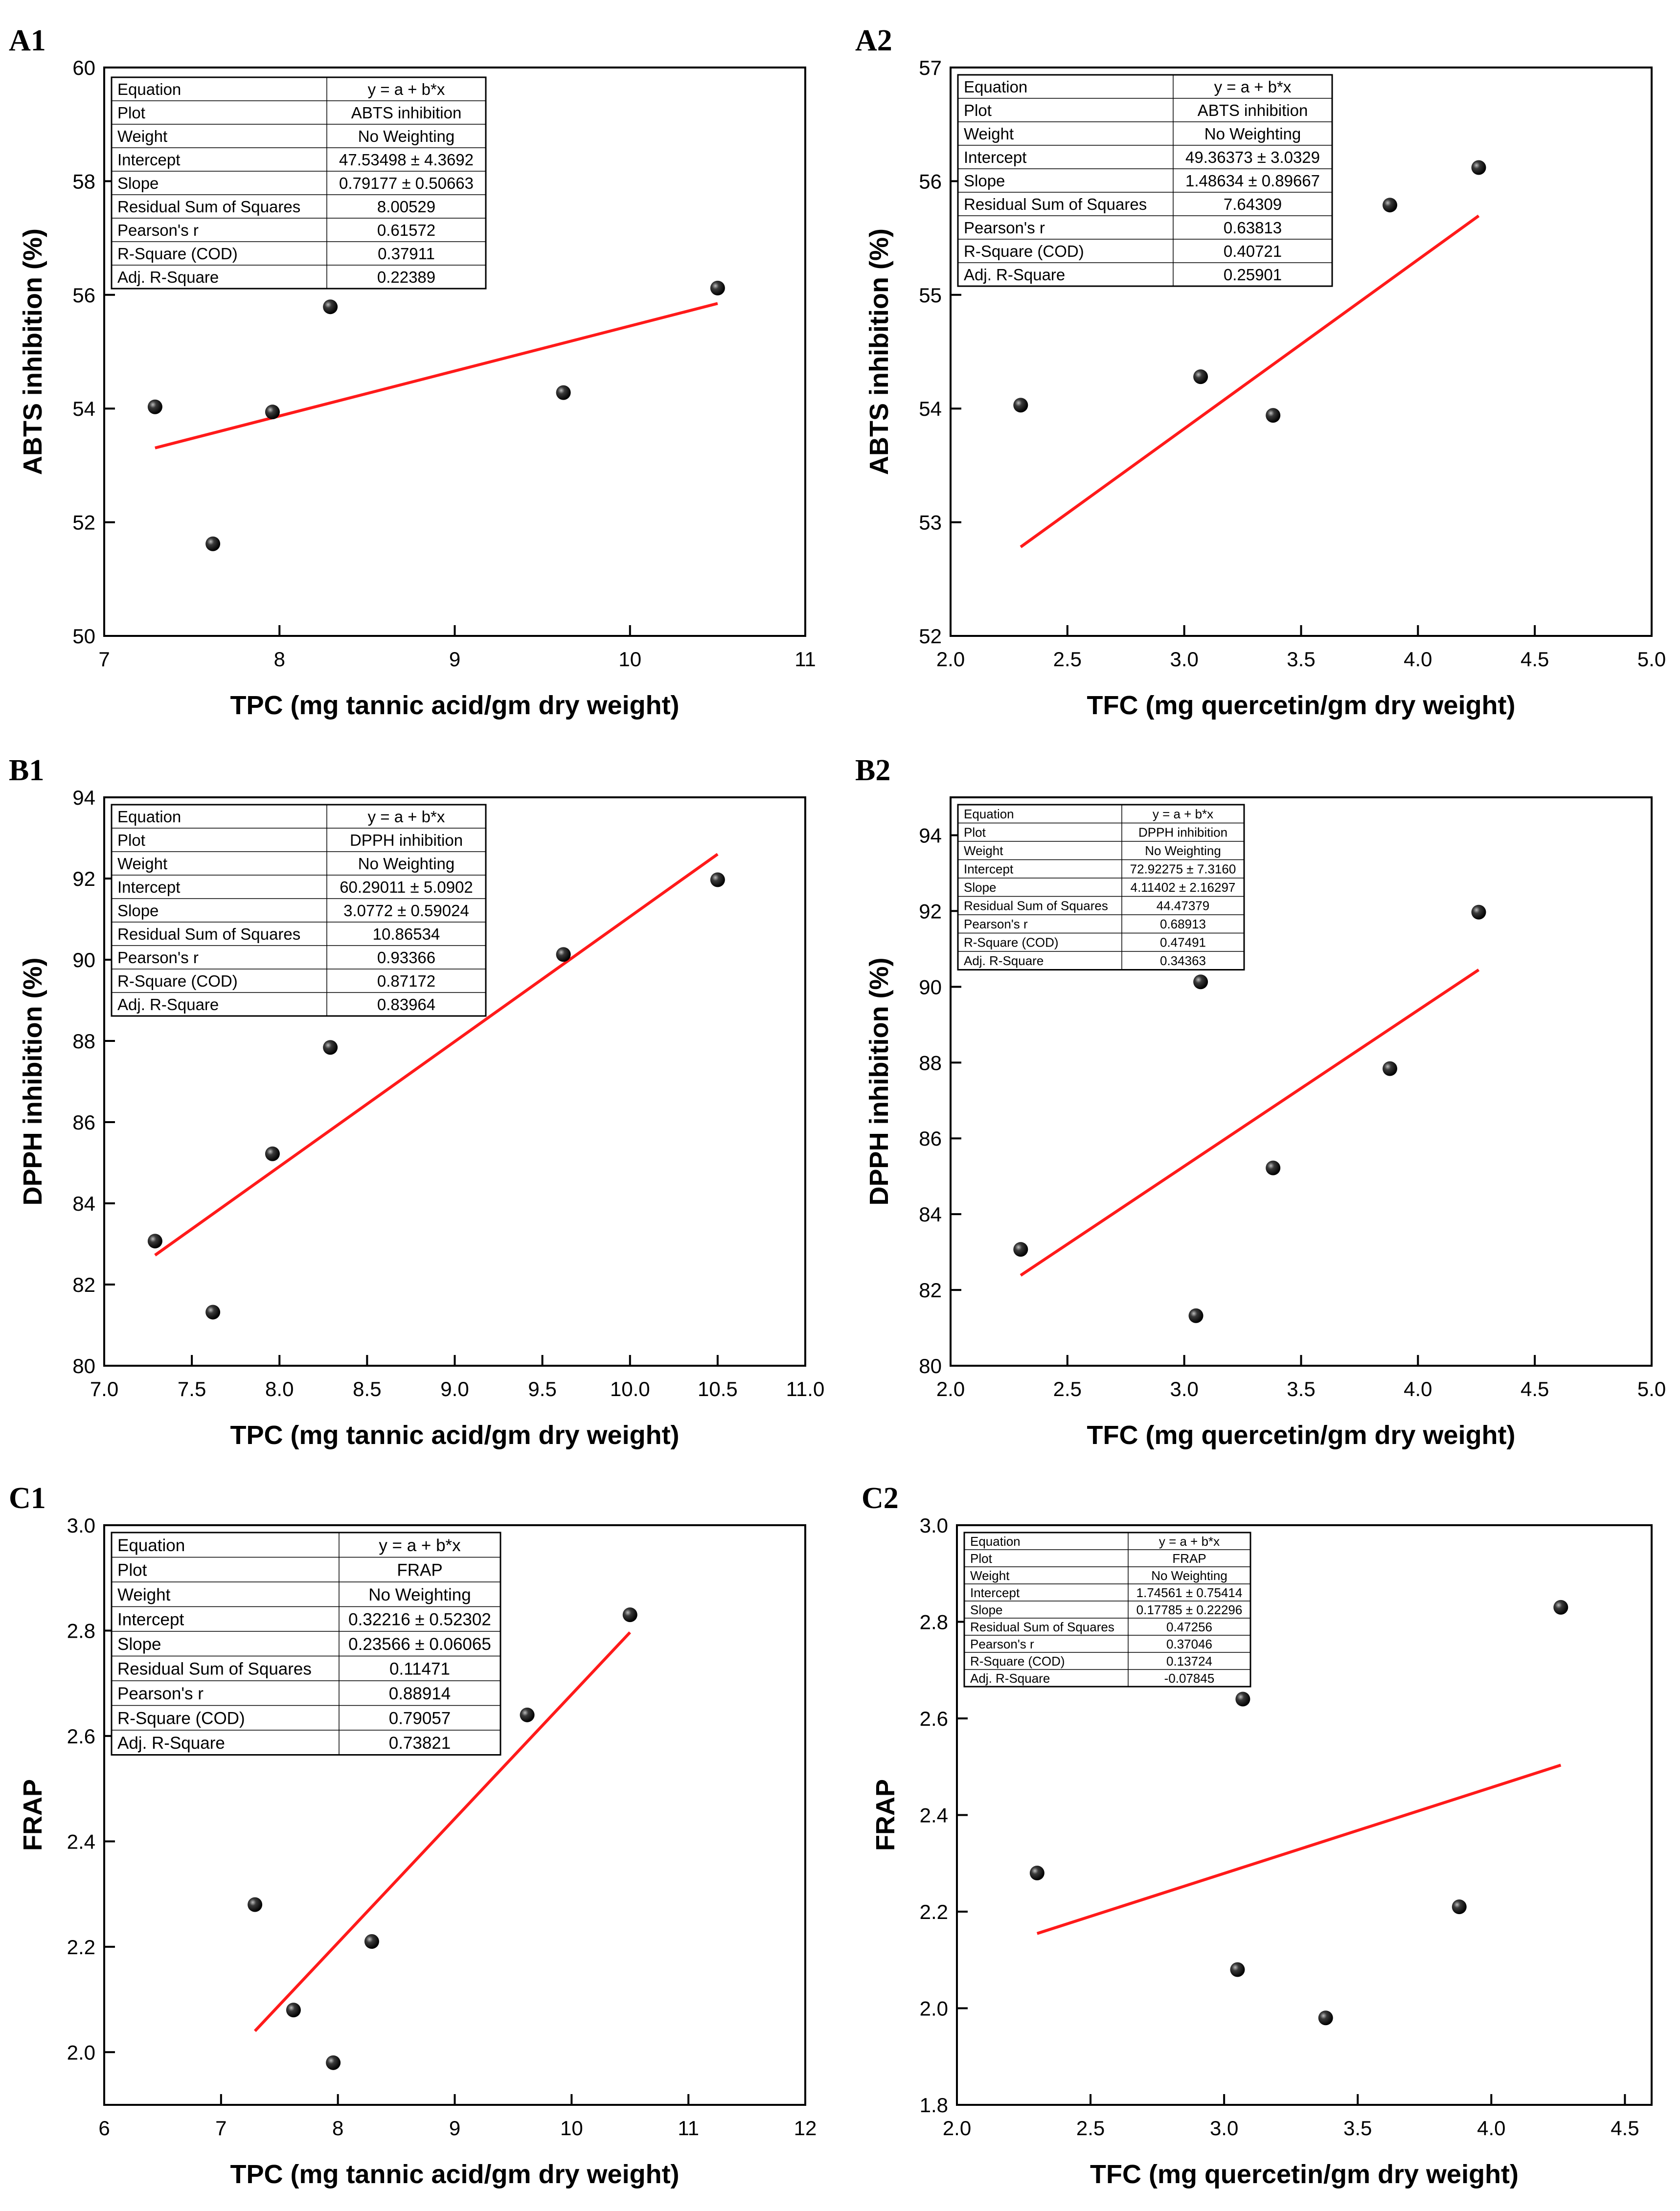  I want to click on stats-value: 0.79177 ± 0.50663, so click(406, 183).